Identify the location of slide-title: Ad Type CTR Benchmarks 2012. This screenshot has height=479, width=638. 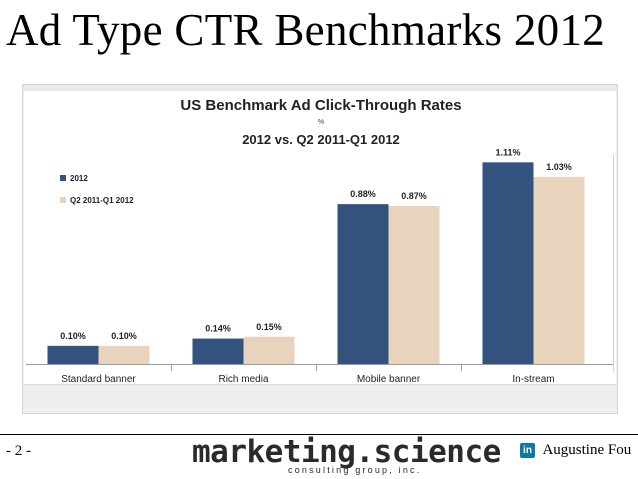
(306, 30).